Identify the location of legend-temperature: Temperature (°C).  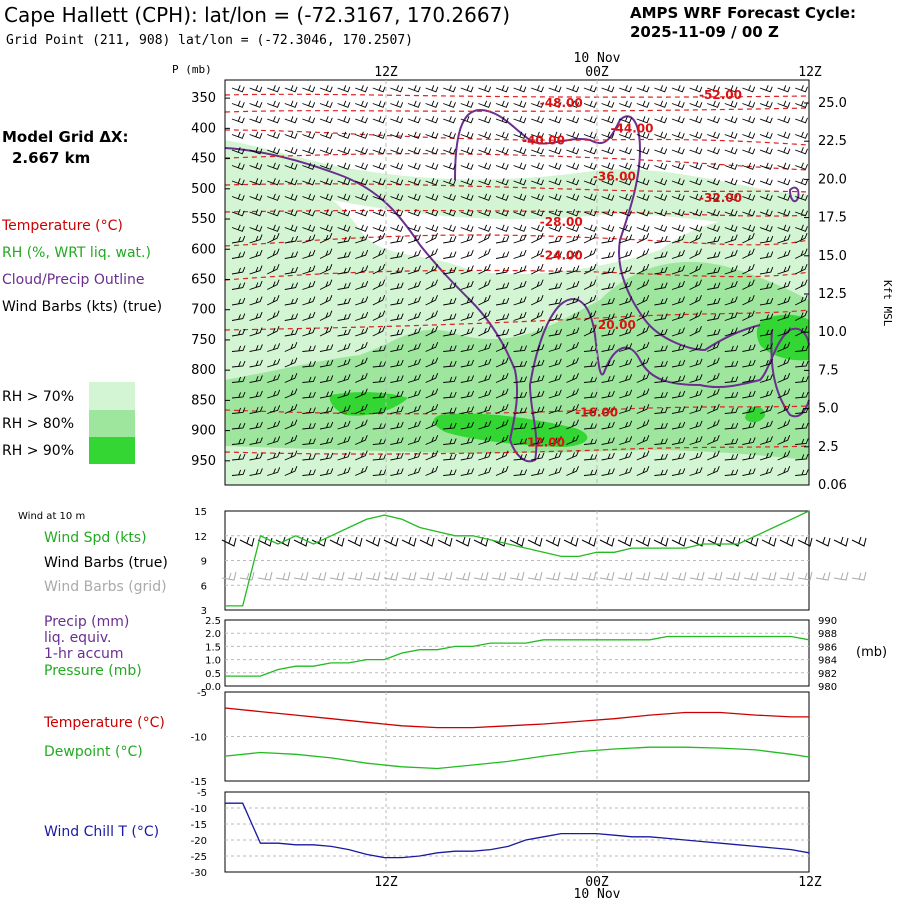
(62, 226).